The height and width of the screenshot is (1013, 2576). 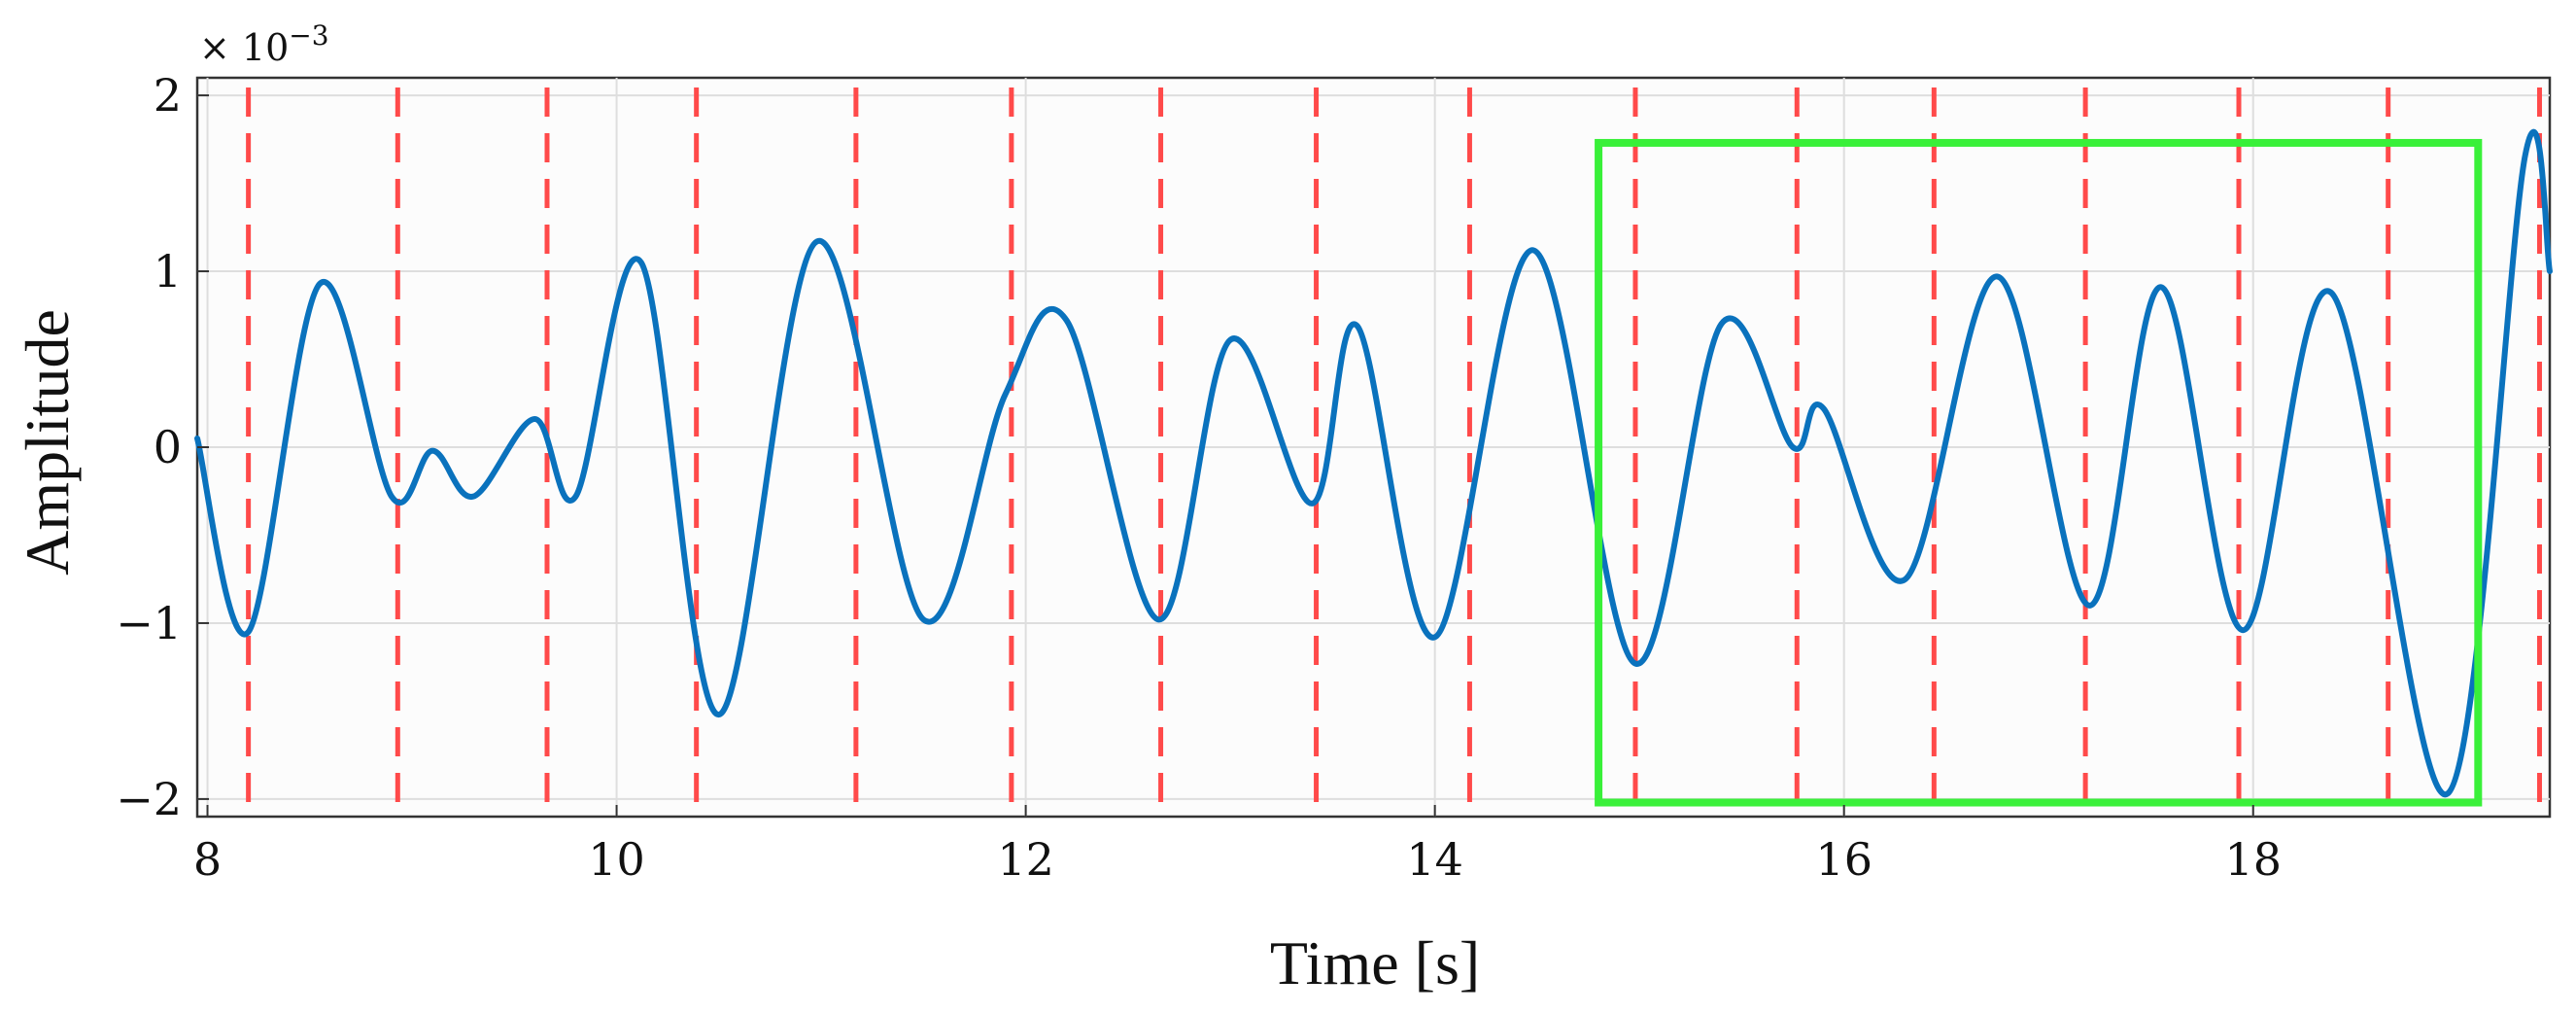 I want to click on y-tick-label: 1, so click(x=168, y=271).